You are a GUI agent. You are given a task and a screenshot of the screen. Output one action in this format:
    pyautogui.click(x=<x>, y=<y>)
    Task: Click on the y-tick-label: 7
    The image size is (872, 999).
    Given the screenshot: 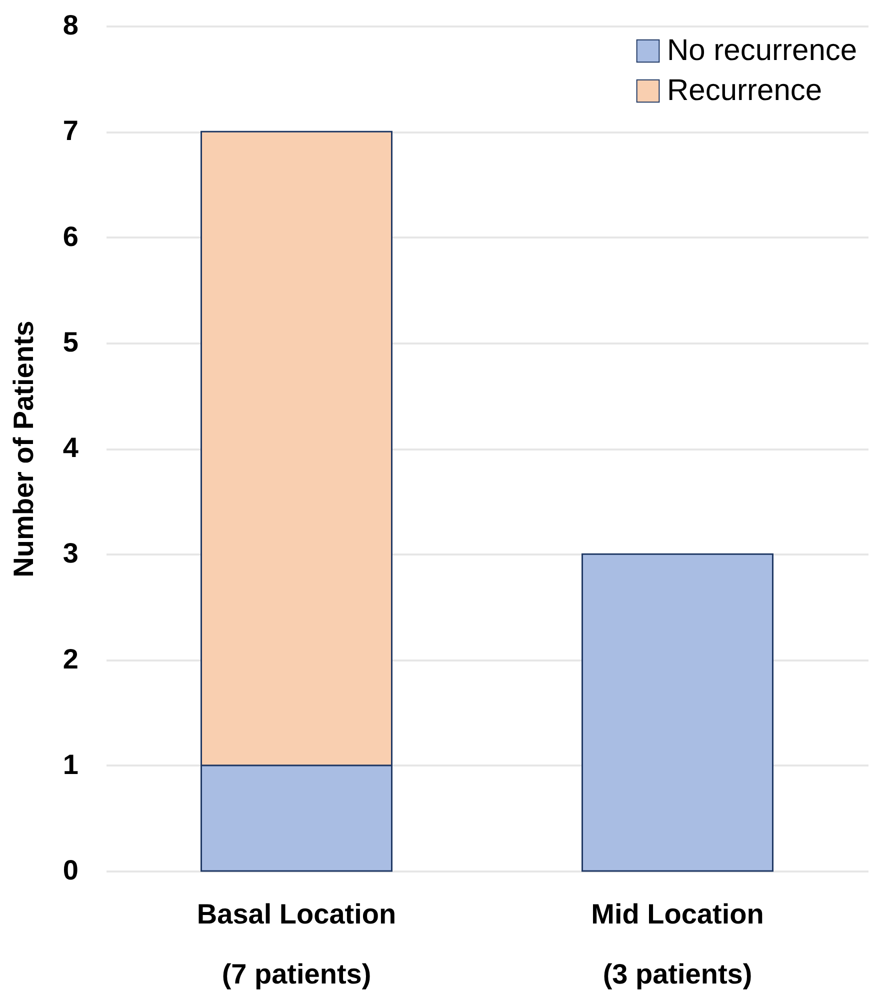 What is the action you would take?
    pyautogui.click(x=70, y=130)
    